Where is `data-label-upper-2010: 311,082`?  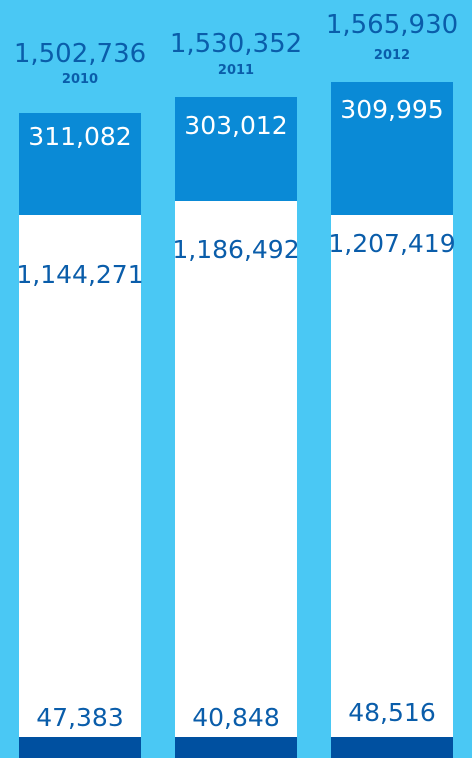 data-label-upper-2010: 311,082 is located at coordinates (79, 136).